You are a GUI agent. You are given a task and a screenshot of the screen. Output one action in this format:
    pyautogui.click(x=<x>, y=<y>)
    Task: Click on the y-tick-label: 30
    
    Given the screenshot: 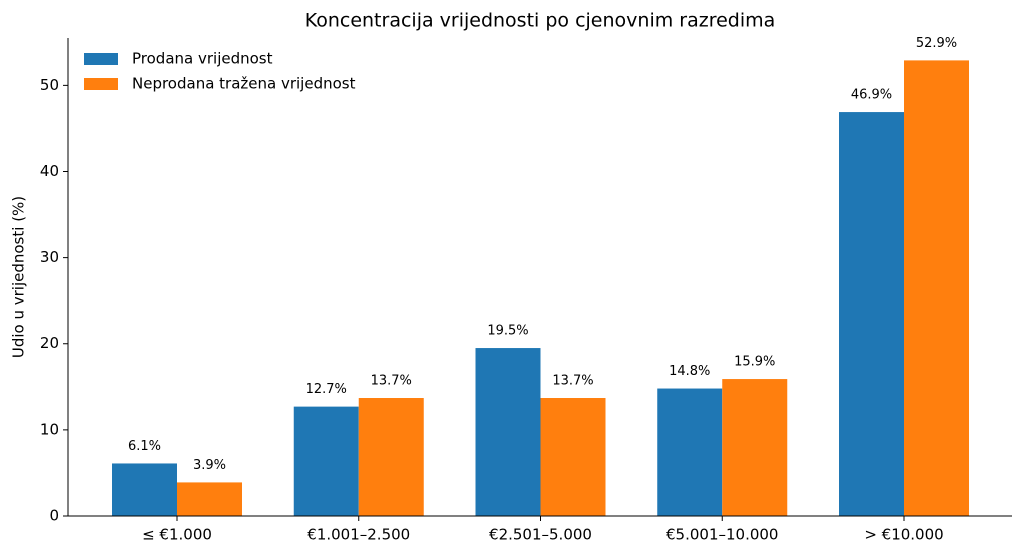 What is the action you would take?
    pyautogui.click(x=49, y=257)
    